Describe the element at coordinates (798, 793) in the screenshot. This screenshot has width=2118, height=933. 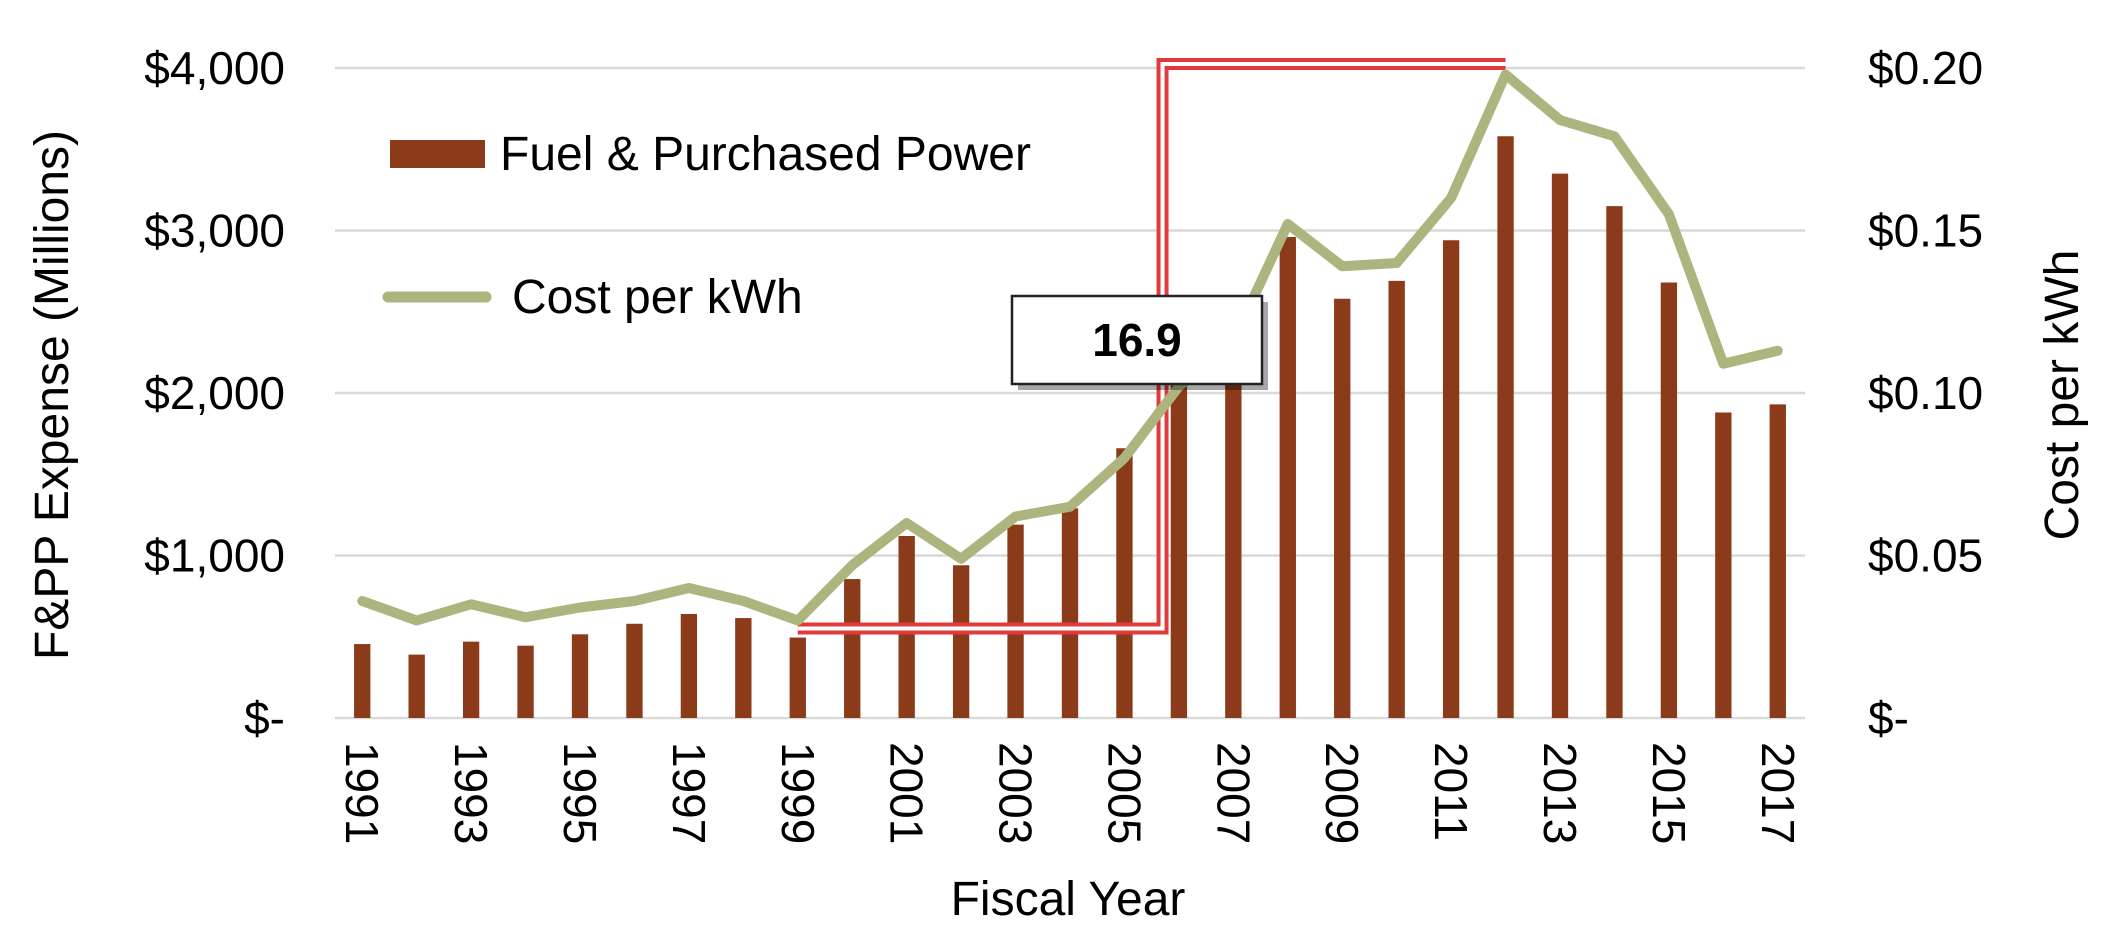
I see `x-tick-label: 1999` at that location.